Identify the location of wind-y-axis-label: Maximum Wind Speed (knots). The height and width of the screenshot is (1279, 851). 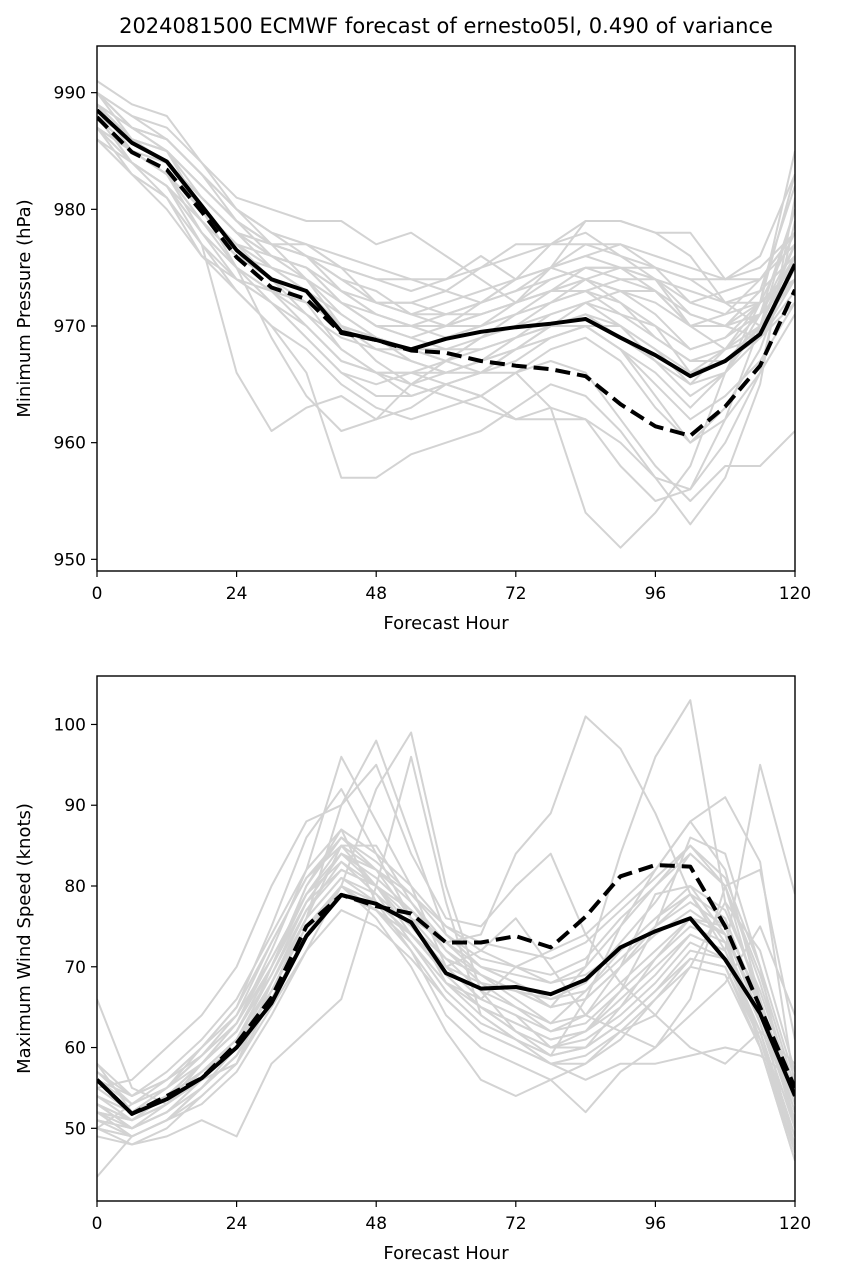
(24, 938).